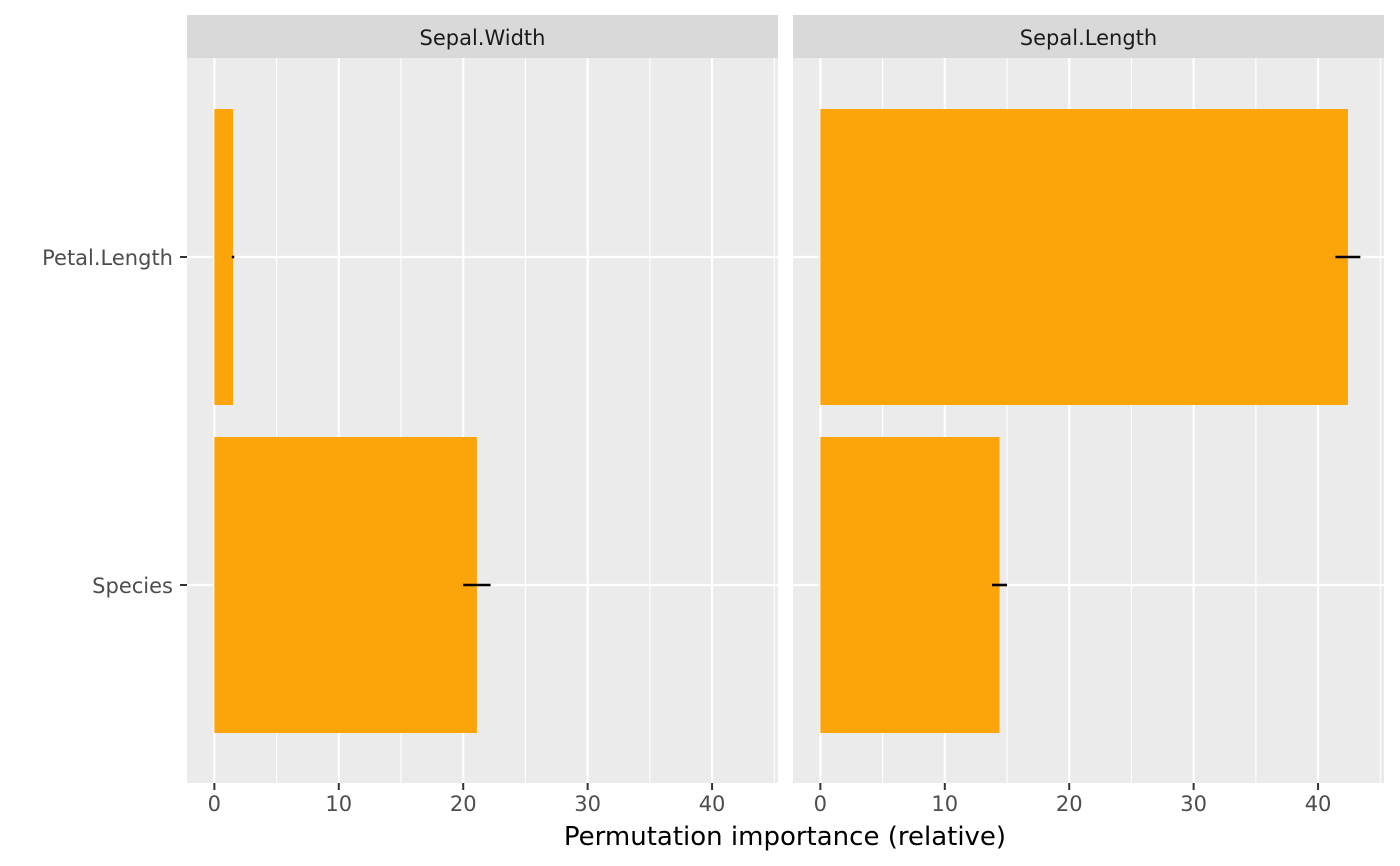  I want to click on x-axis-title: Permutation importance (relative), so click(785, 837).